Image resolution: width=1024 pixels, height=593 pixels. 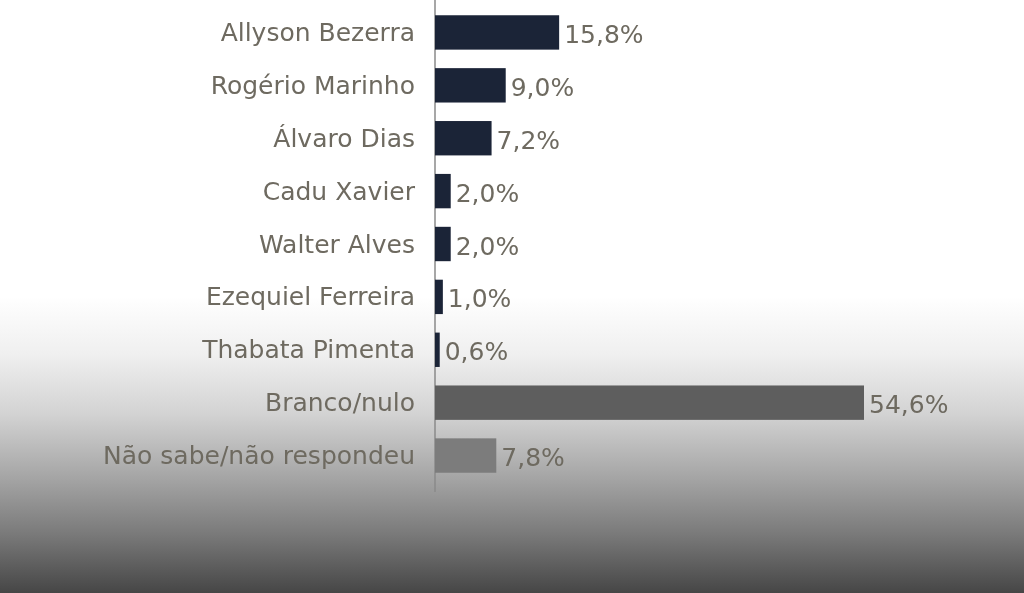 I want to click on data-label: 9,0%, so click(x=542, y=87).